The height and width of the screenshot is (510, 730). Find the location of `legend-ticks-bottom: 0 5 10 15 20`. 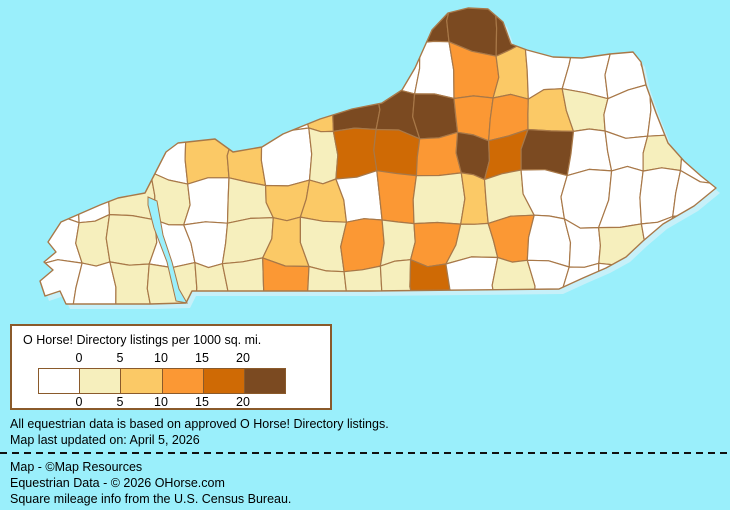

legend-ticks-bottom: 0 5 10 15 20 is located at coordinates (171, 402).